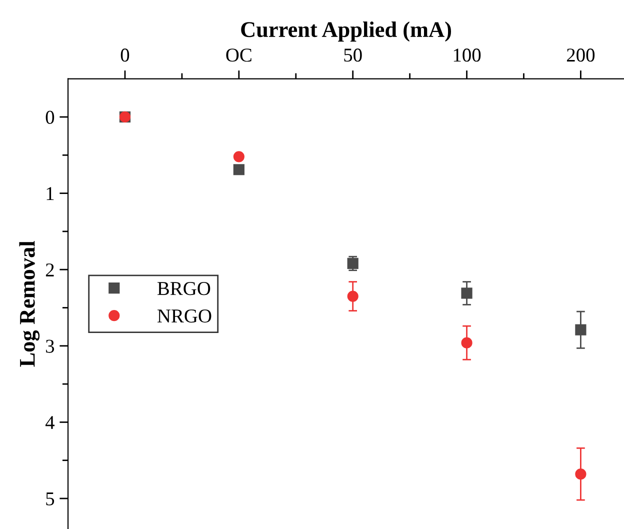  I want to click on x-tick-label: 50, so click(353, 55).